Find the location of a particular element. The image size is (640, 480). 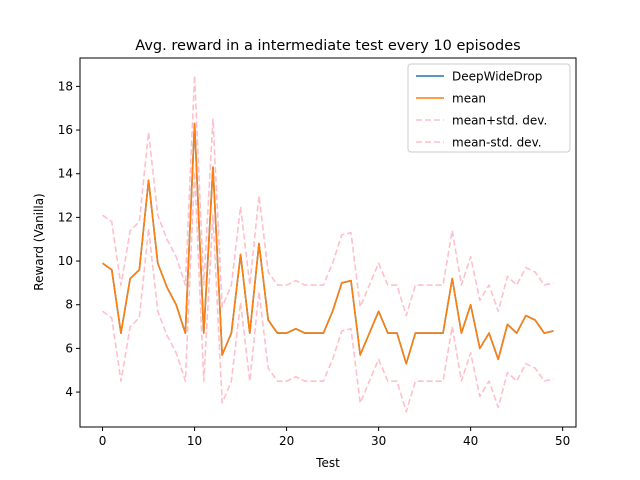

y-tick-label: 14 is located at coordinates (65, 174).